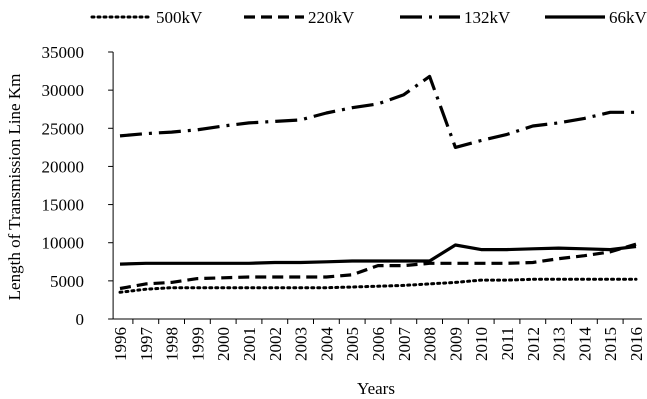 Image resolution: width=647 pixels, height=399 pixels. What do you see at coordinates (628, 17) in the screenshot?
I see `legend-label: 66kV` at bounding box center [628, 17].